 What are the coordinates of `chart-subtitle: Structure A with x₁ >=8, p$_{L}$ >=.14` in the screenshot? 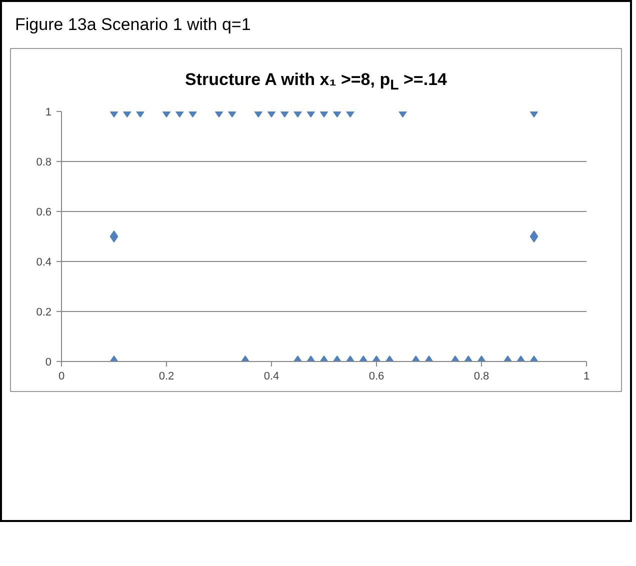 It's located at (316, 82).